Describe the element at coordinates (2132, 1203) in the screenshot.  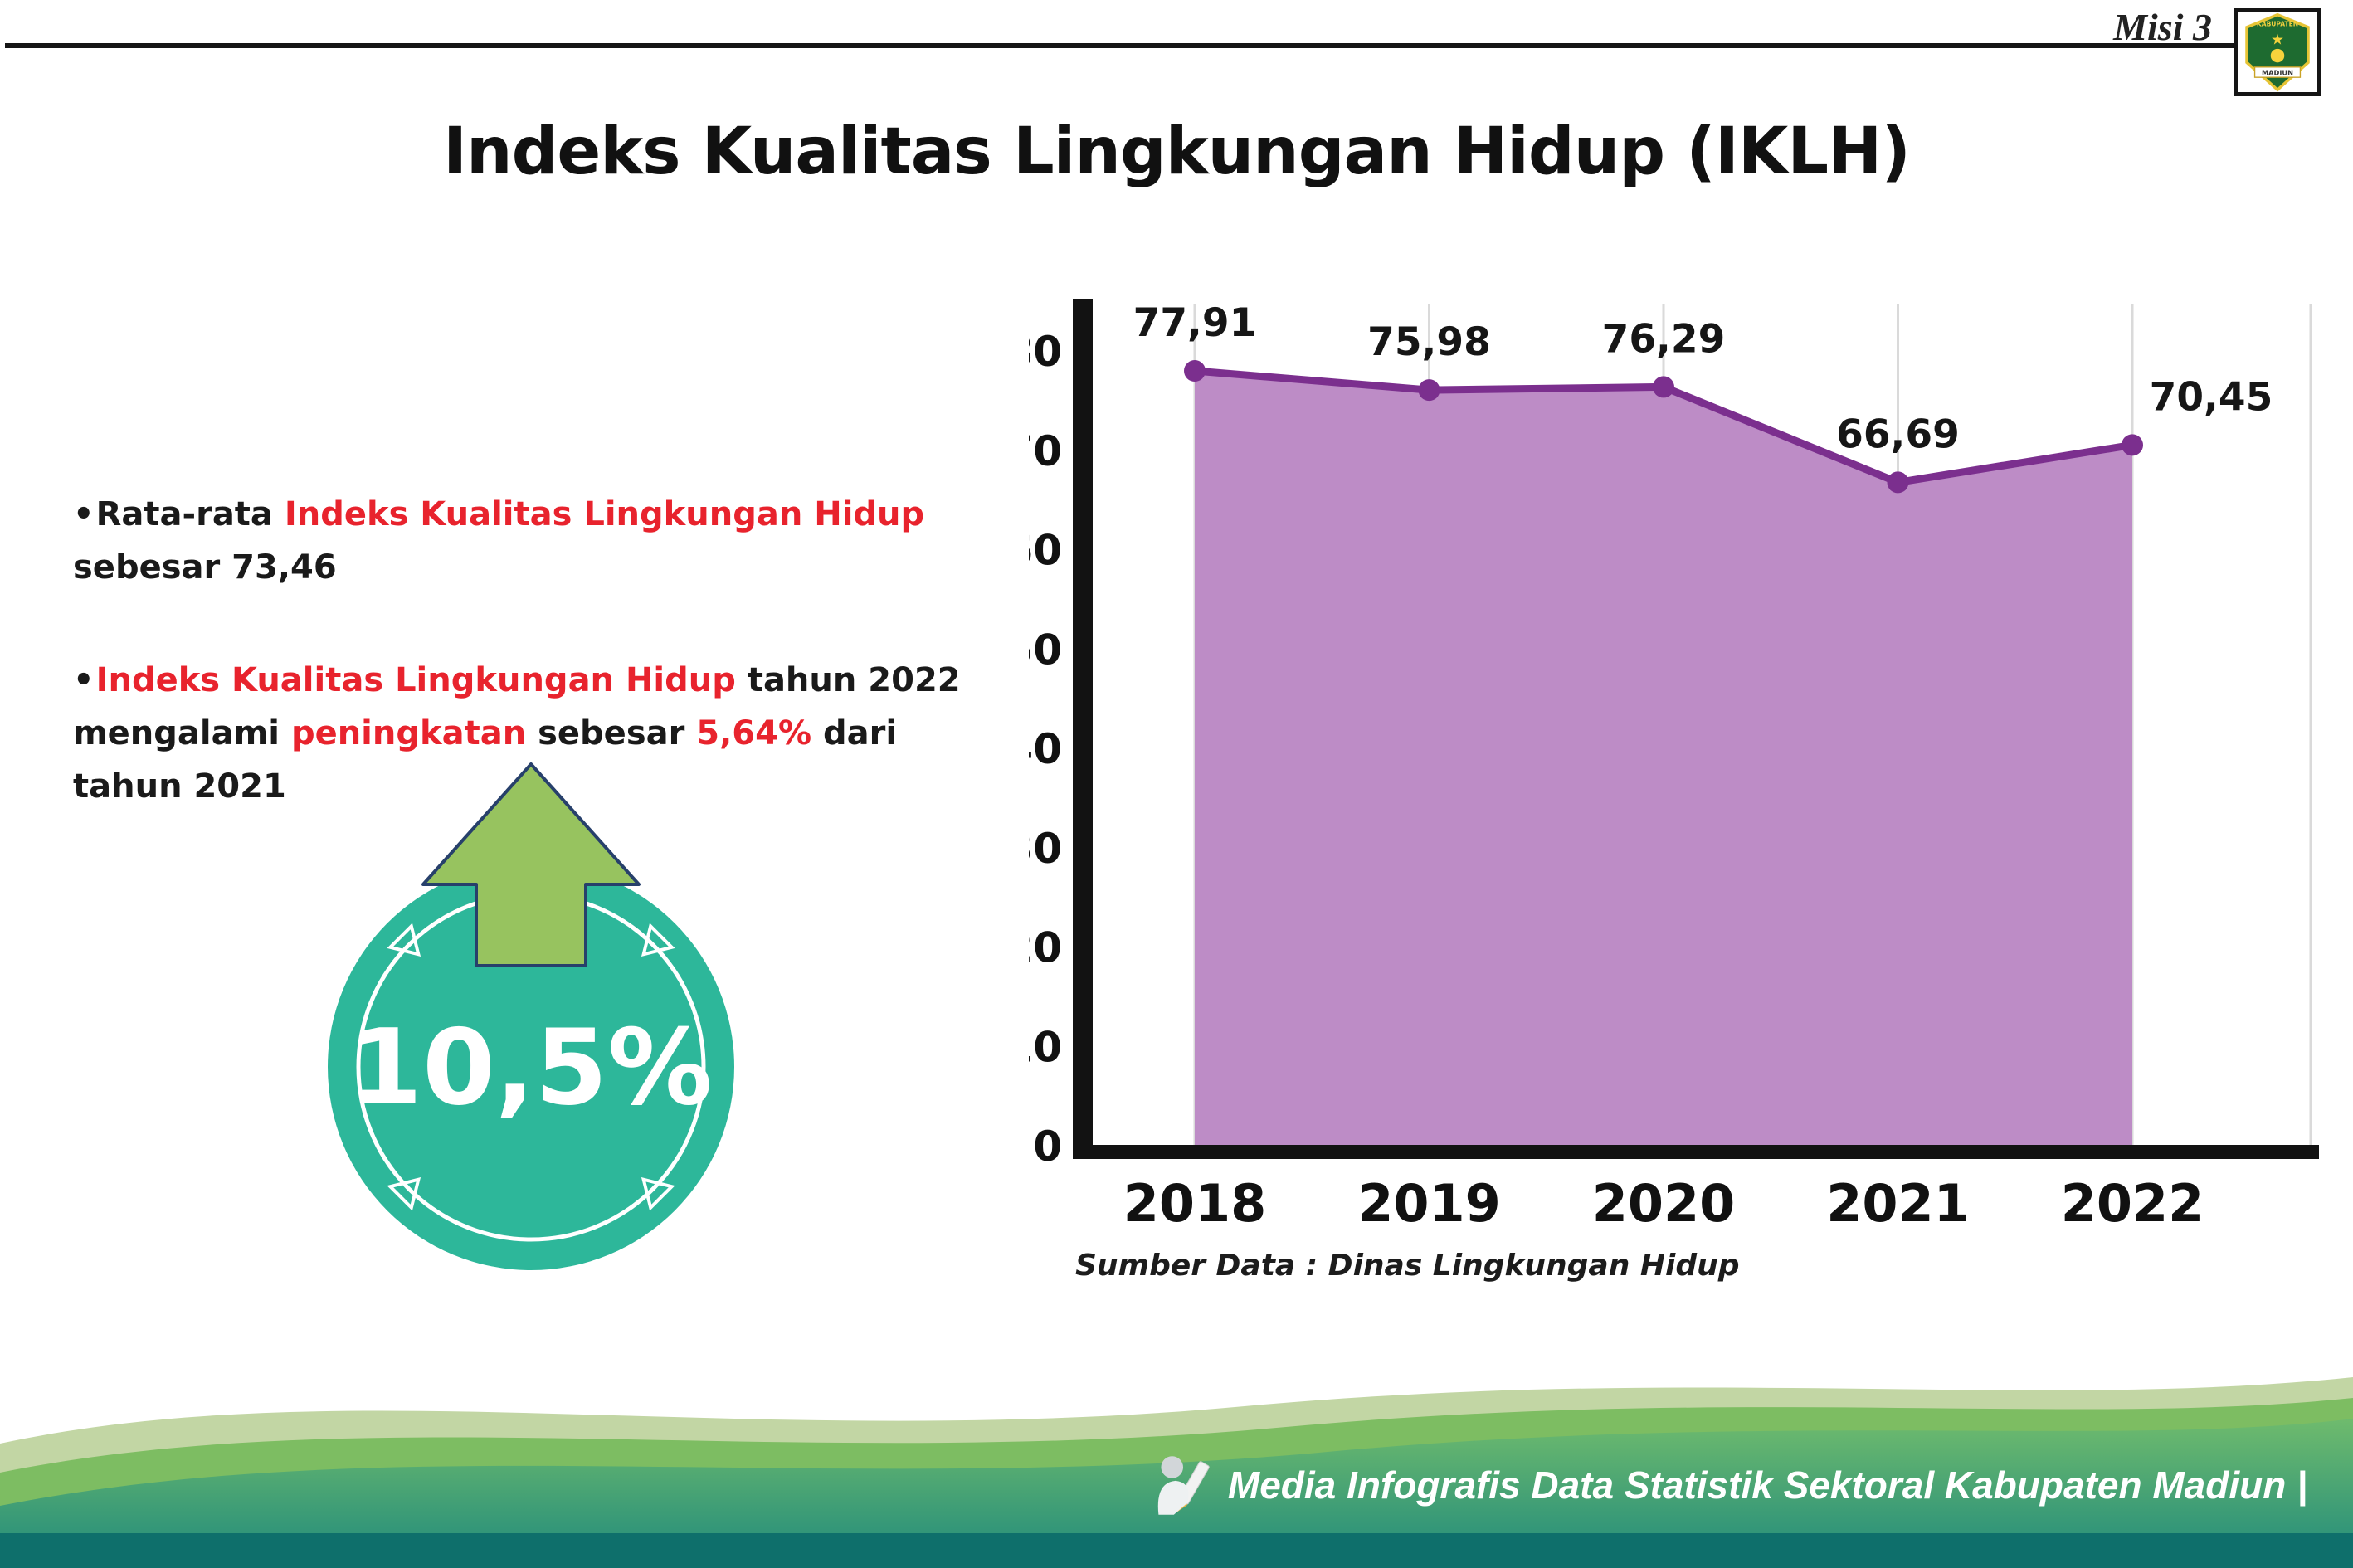
I see `x-tick-label: 2022` at that location.